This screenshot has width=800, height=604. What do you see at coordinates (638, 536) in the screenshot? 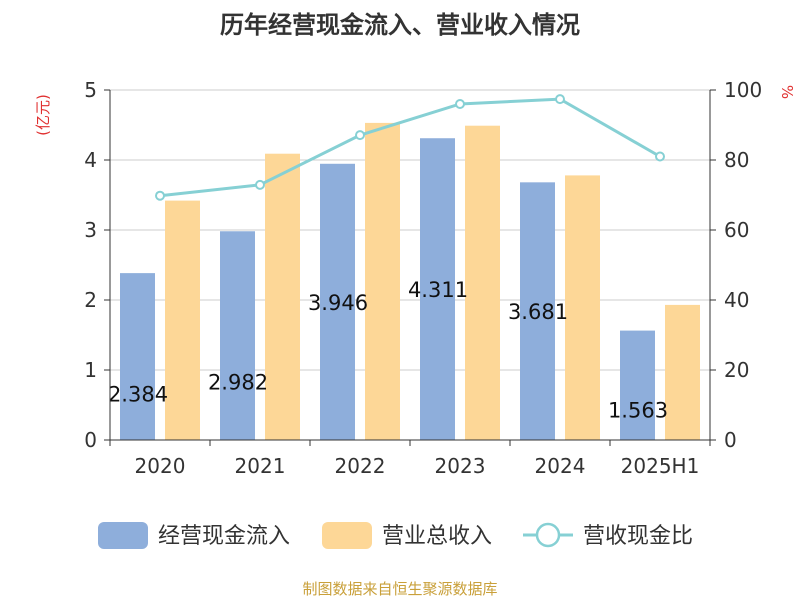
I see `legend-label: 营收现金比` at bounding box center [638, 536].